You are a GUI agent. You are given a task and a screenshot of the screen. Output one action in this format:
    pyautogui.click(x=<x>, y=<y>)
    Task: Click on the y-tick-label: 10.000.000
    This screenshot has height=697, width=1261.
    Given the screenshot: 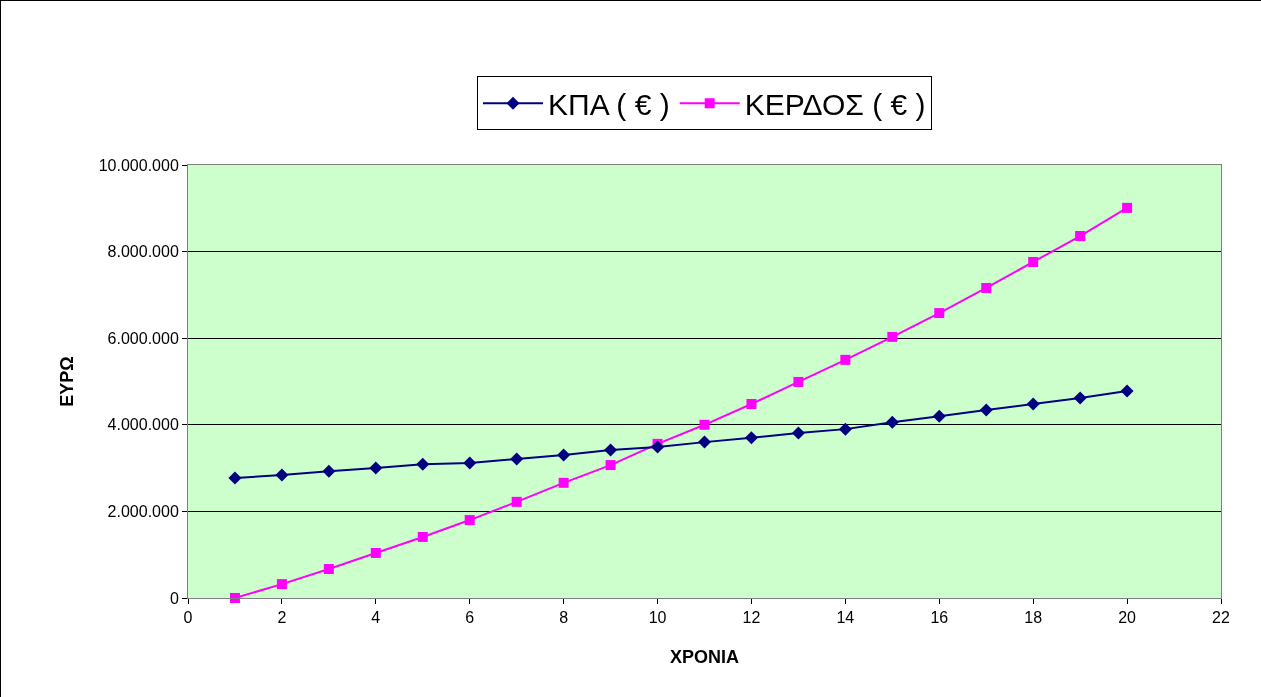 What is the action you would take?
    pyautogui.click(x=138, y=165)
    